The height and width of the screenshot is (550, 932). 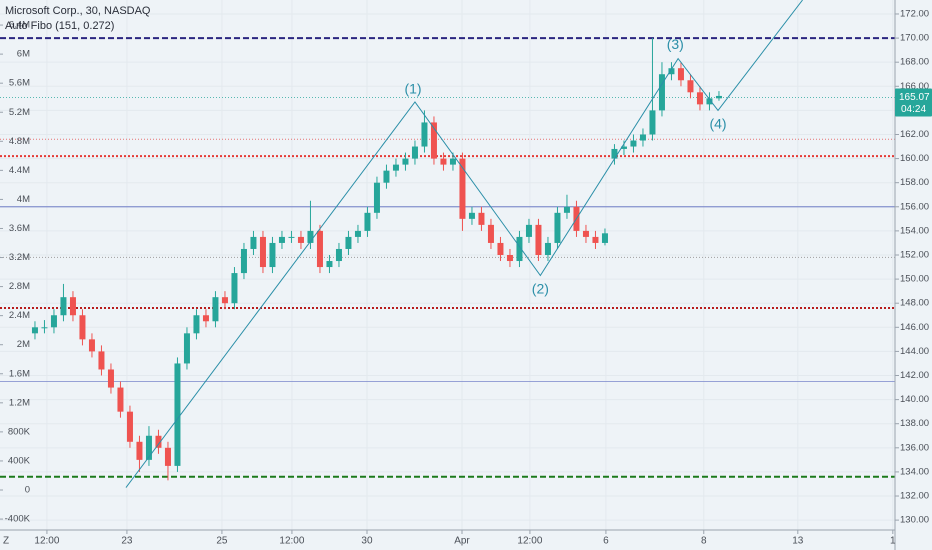 What do you see at coordinates (914, 230) in the screenshot?
I see `y-tick-label: 154.00` at bounding box center [914, 230].